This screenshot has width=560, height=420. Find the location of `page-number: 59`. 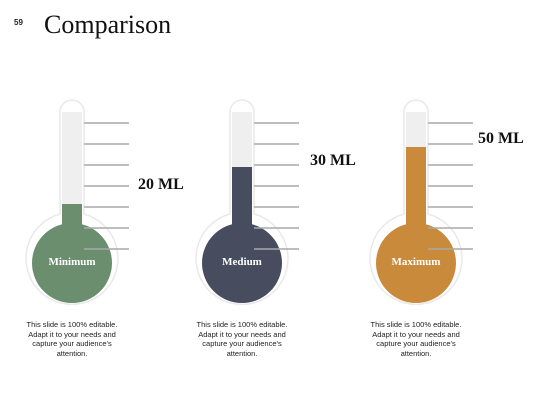

page-number: 59 is located at coordinates (18, 22).